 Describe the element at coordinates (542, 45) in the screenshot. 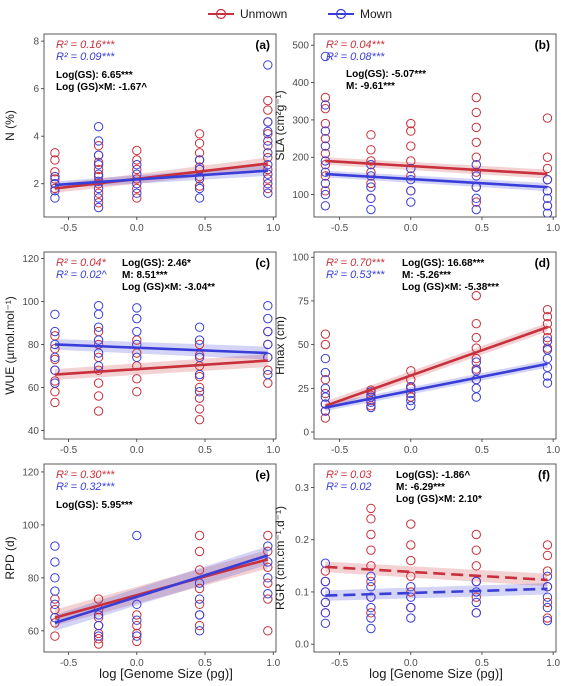

I see `panel-label: (b)` at that location.